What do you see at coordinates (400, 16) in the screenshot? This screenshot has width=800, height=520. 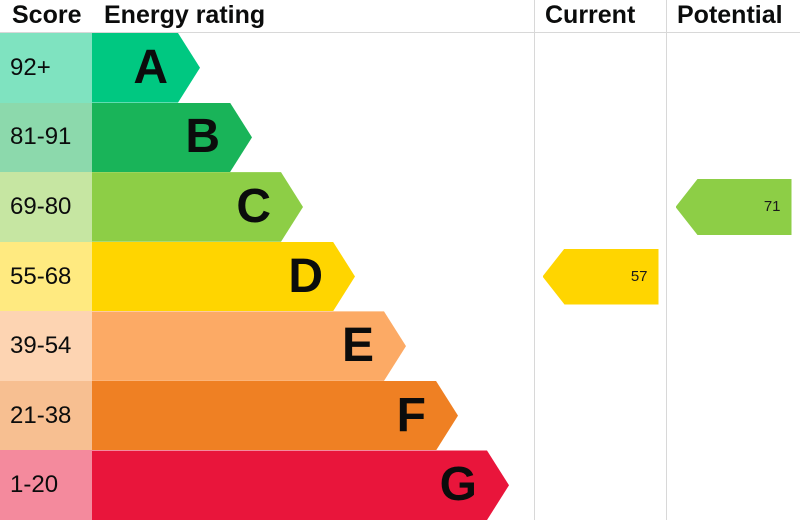 I see `chart-header-row: Score Energy rating Current Potential` at bounding box center [400, 16].